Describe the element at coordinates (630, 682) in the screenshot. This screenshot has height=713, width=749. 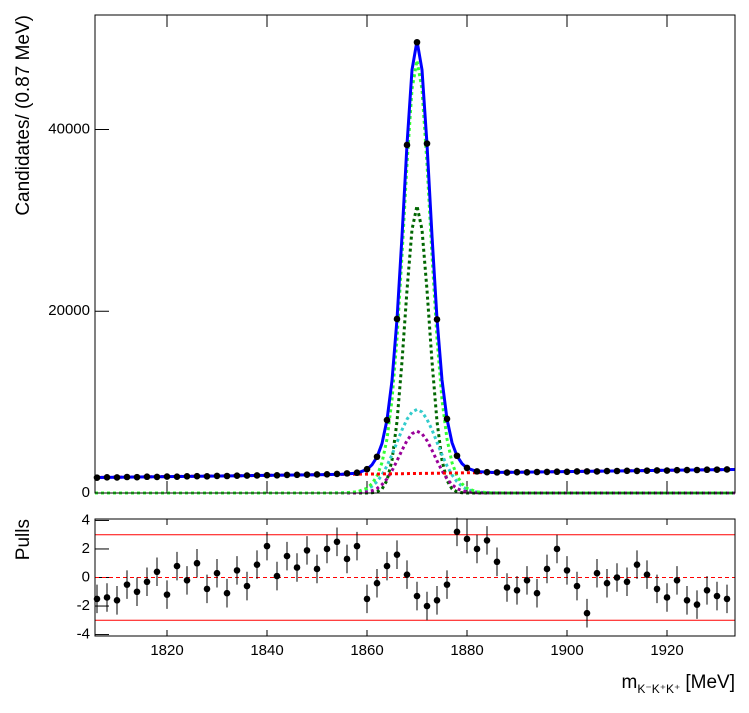
I see `x-label-main: m` at that location.